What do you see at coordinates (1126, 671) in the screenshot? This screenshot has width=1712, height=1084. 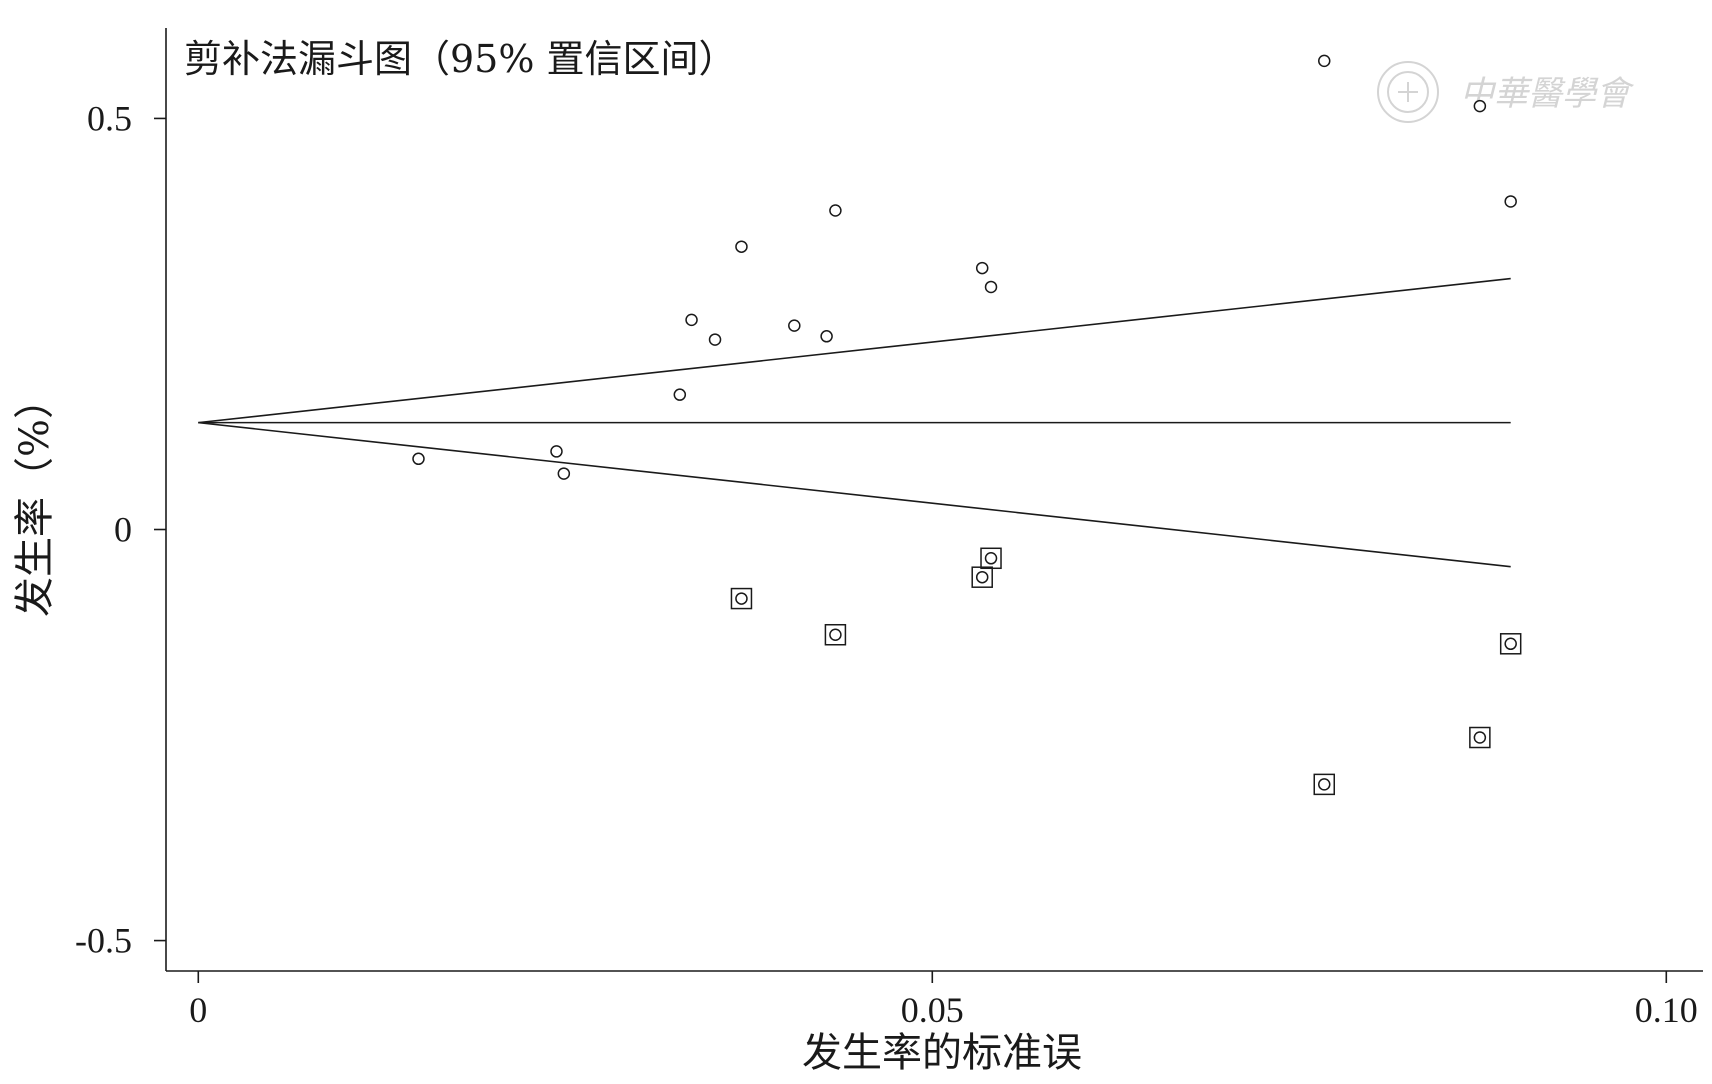 I see `imputed-studies` at bounding box center [1126, 671].